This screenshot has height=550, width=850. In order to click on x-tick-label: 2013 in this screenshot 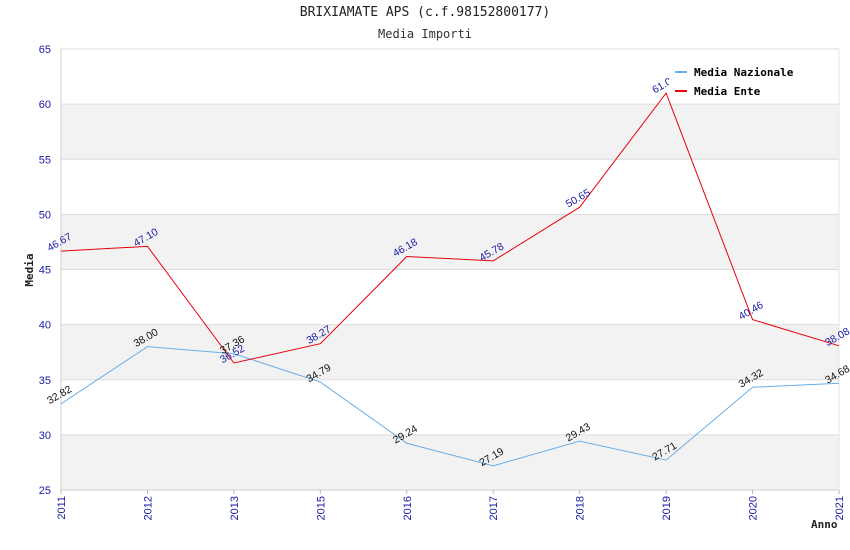, I will do `click(235, 508)`.